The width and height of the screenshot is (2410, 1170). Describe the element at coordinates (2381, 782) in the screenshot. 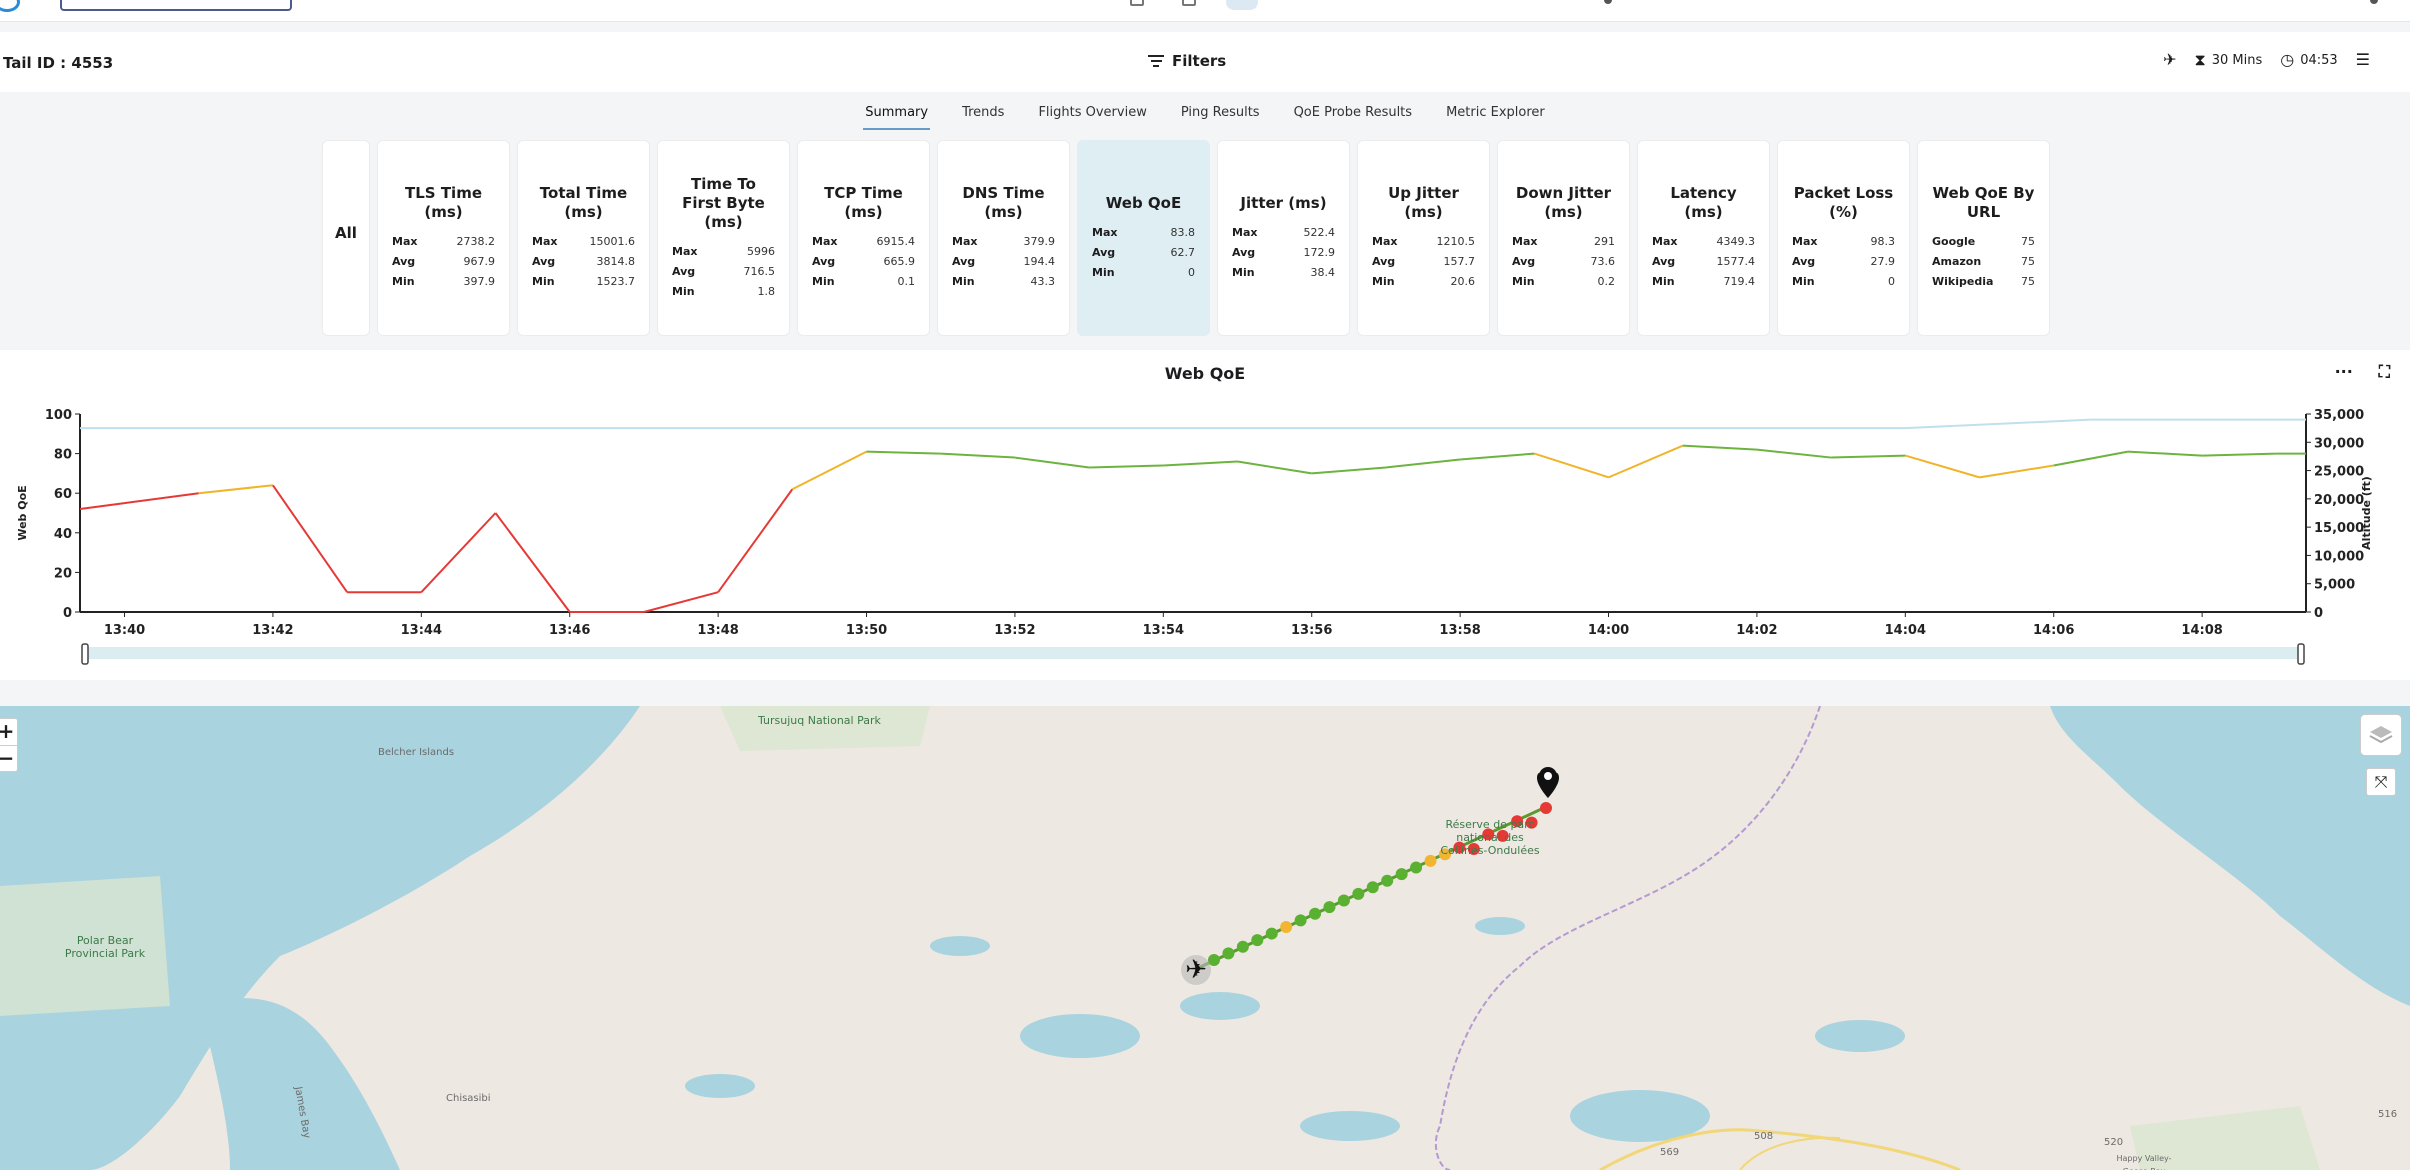

I see `map-fullscreen-button: ⤧` at that location.